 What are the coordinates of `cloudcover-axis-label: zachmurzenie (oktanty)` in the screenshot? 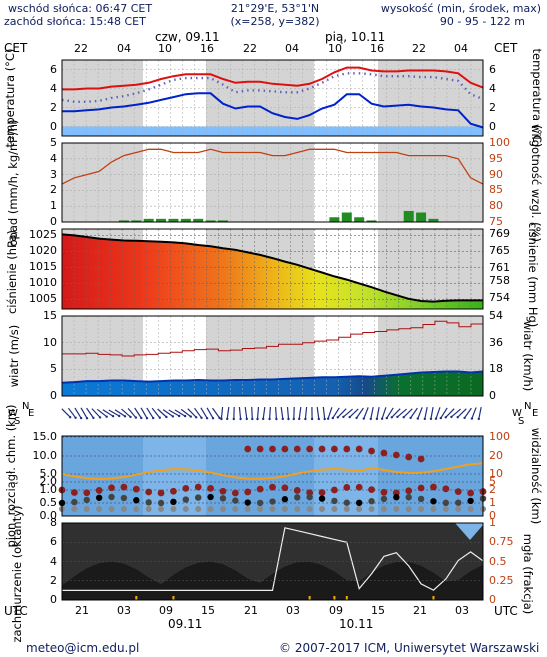 It's located at (17, 574).